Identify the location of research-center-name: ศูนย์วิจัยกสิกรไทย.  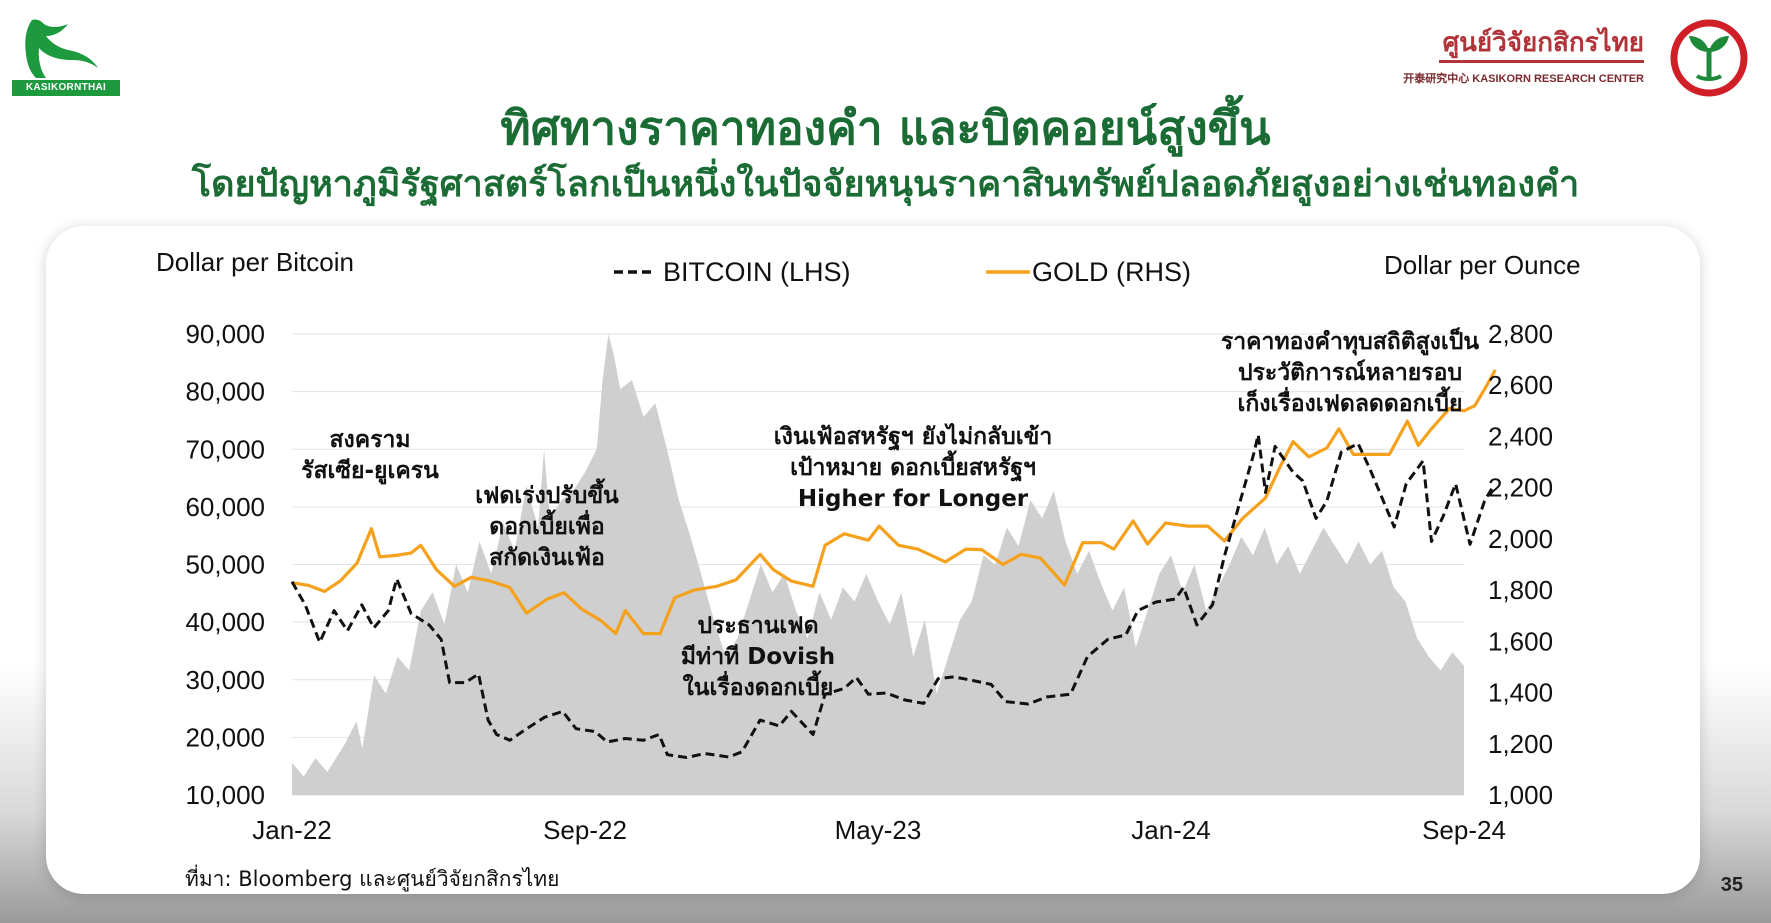
(1543, 43).